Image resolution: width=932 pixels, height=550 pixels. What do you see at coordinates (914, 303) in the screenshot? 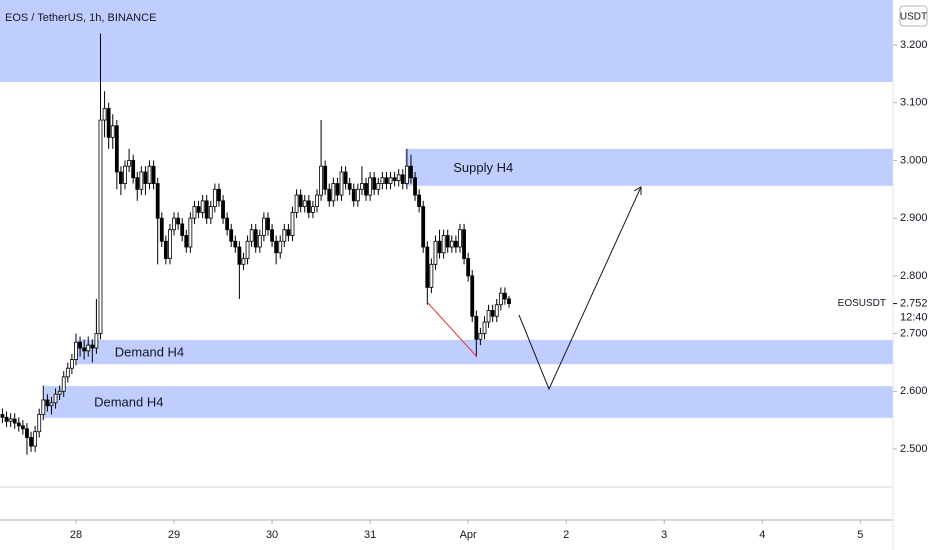
I see `last-price-label: 2.752` at bounding box center [914, 303].